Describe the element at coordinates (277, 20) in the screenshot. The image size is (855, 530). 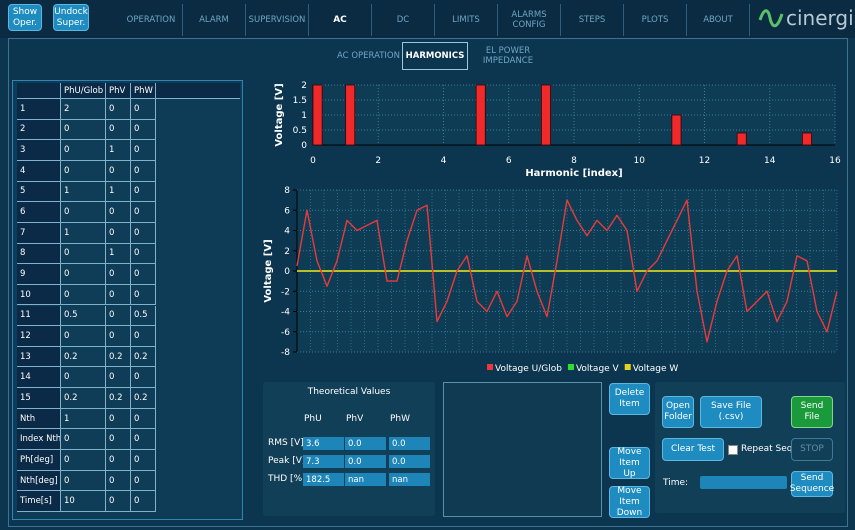
I see `nav-tab: SUPERVISION` at that location.